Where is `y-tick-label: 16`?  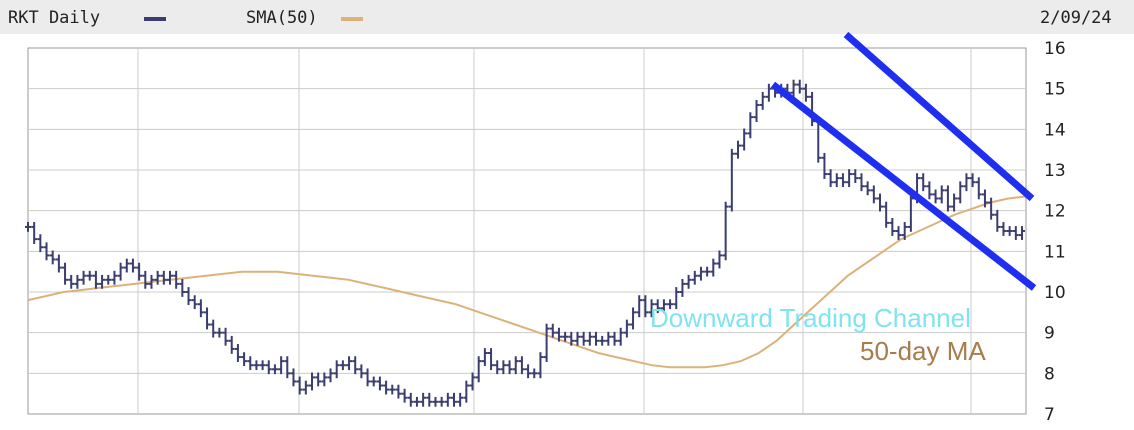
y-tick-label: 16 is located at coordinates (1055, 49).